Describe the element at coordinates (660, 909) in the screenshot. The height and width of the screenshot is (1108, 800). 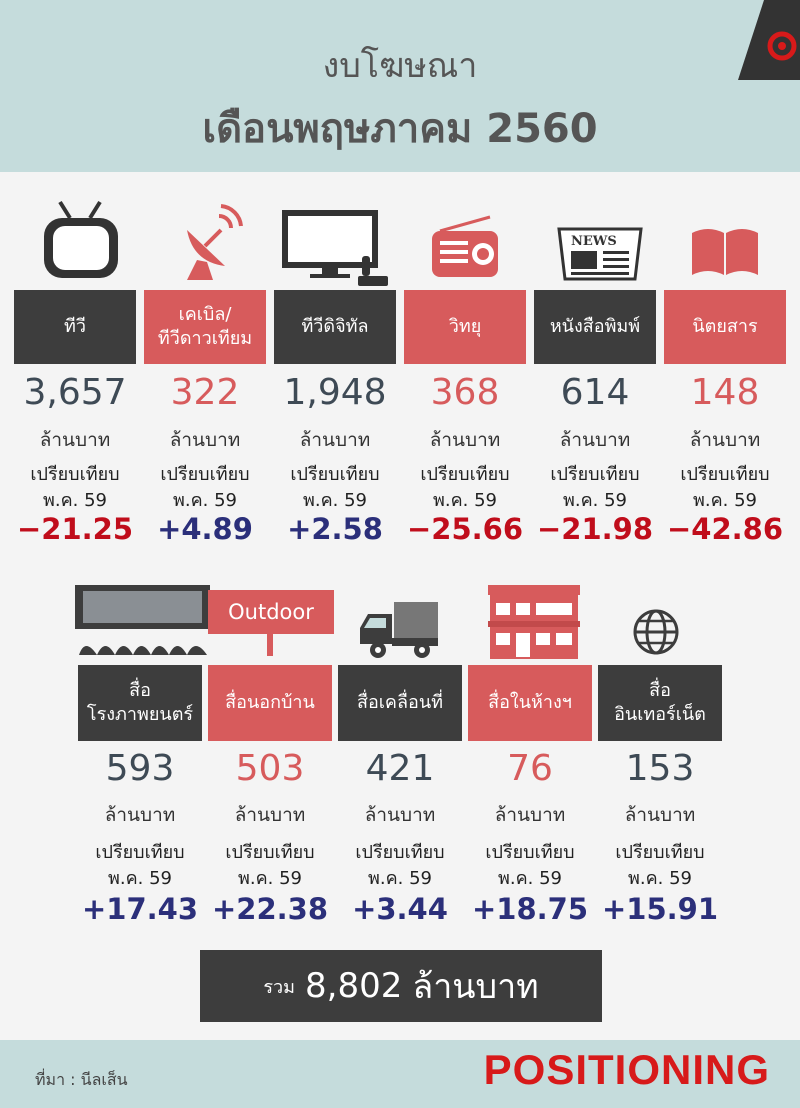
I see `change-internet: +15.91` at that location.